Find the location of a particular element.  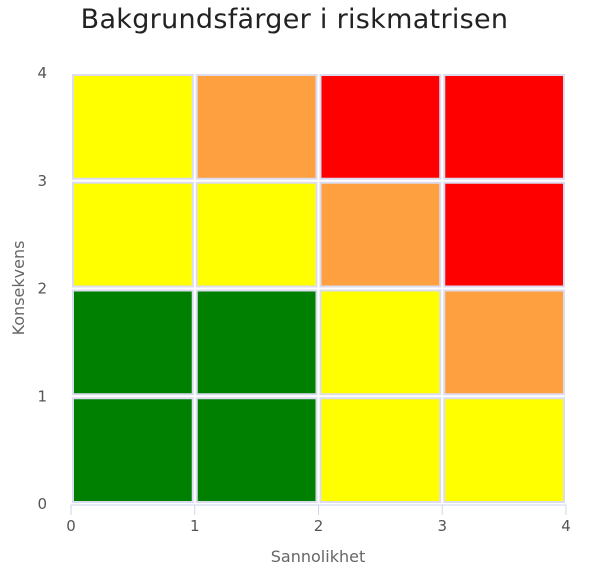

y-tick-label: 3 is located at coordinates (42, 181).